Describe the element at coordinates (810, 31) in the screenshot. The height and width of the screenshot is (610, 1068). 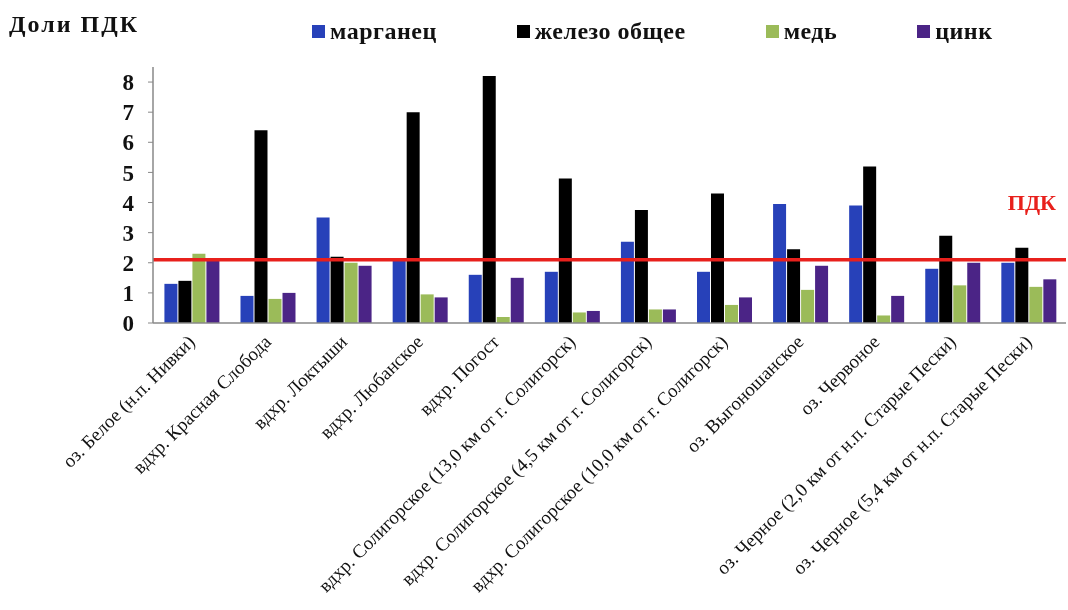
I see `legend-label: медь` at that location.